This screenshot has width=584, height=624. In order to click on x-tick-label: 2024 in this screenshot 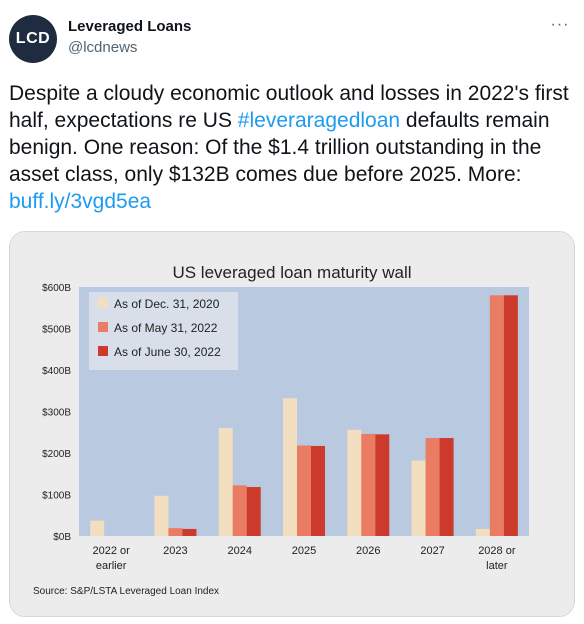, I will do `click(239, 551)`.